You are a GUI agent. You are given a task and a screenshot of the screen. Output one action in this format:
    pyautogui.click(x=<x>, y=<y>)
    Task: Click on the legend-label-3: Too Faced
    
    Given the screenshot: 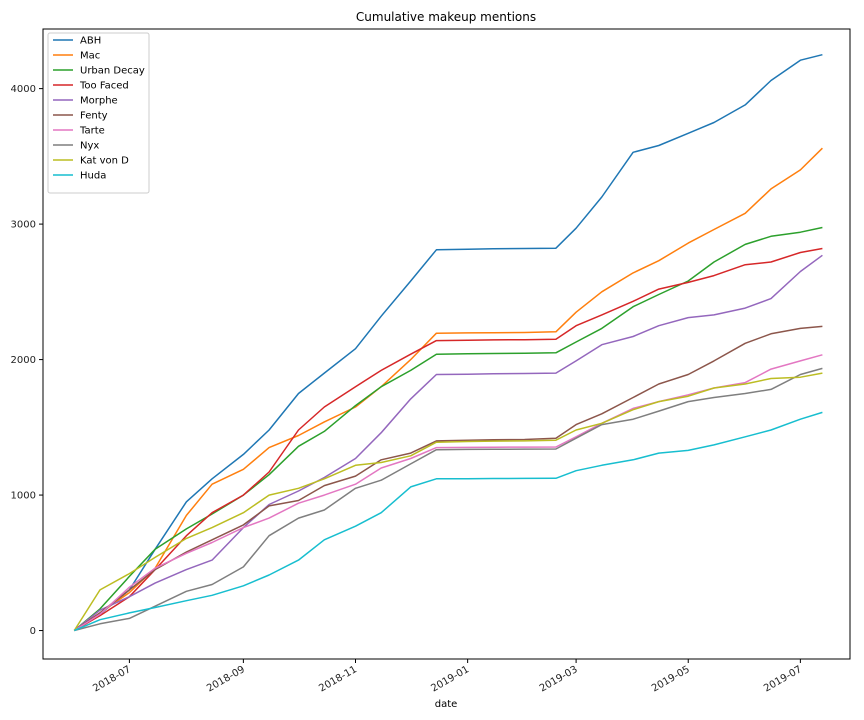 What is the action you would take?
    pyautogui.click(x=104, y=86)
    